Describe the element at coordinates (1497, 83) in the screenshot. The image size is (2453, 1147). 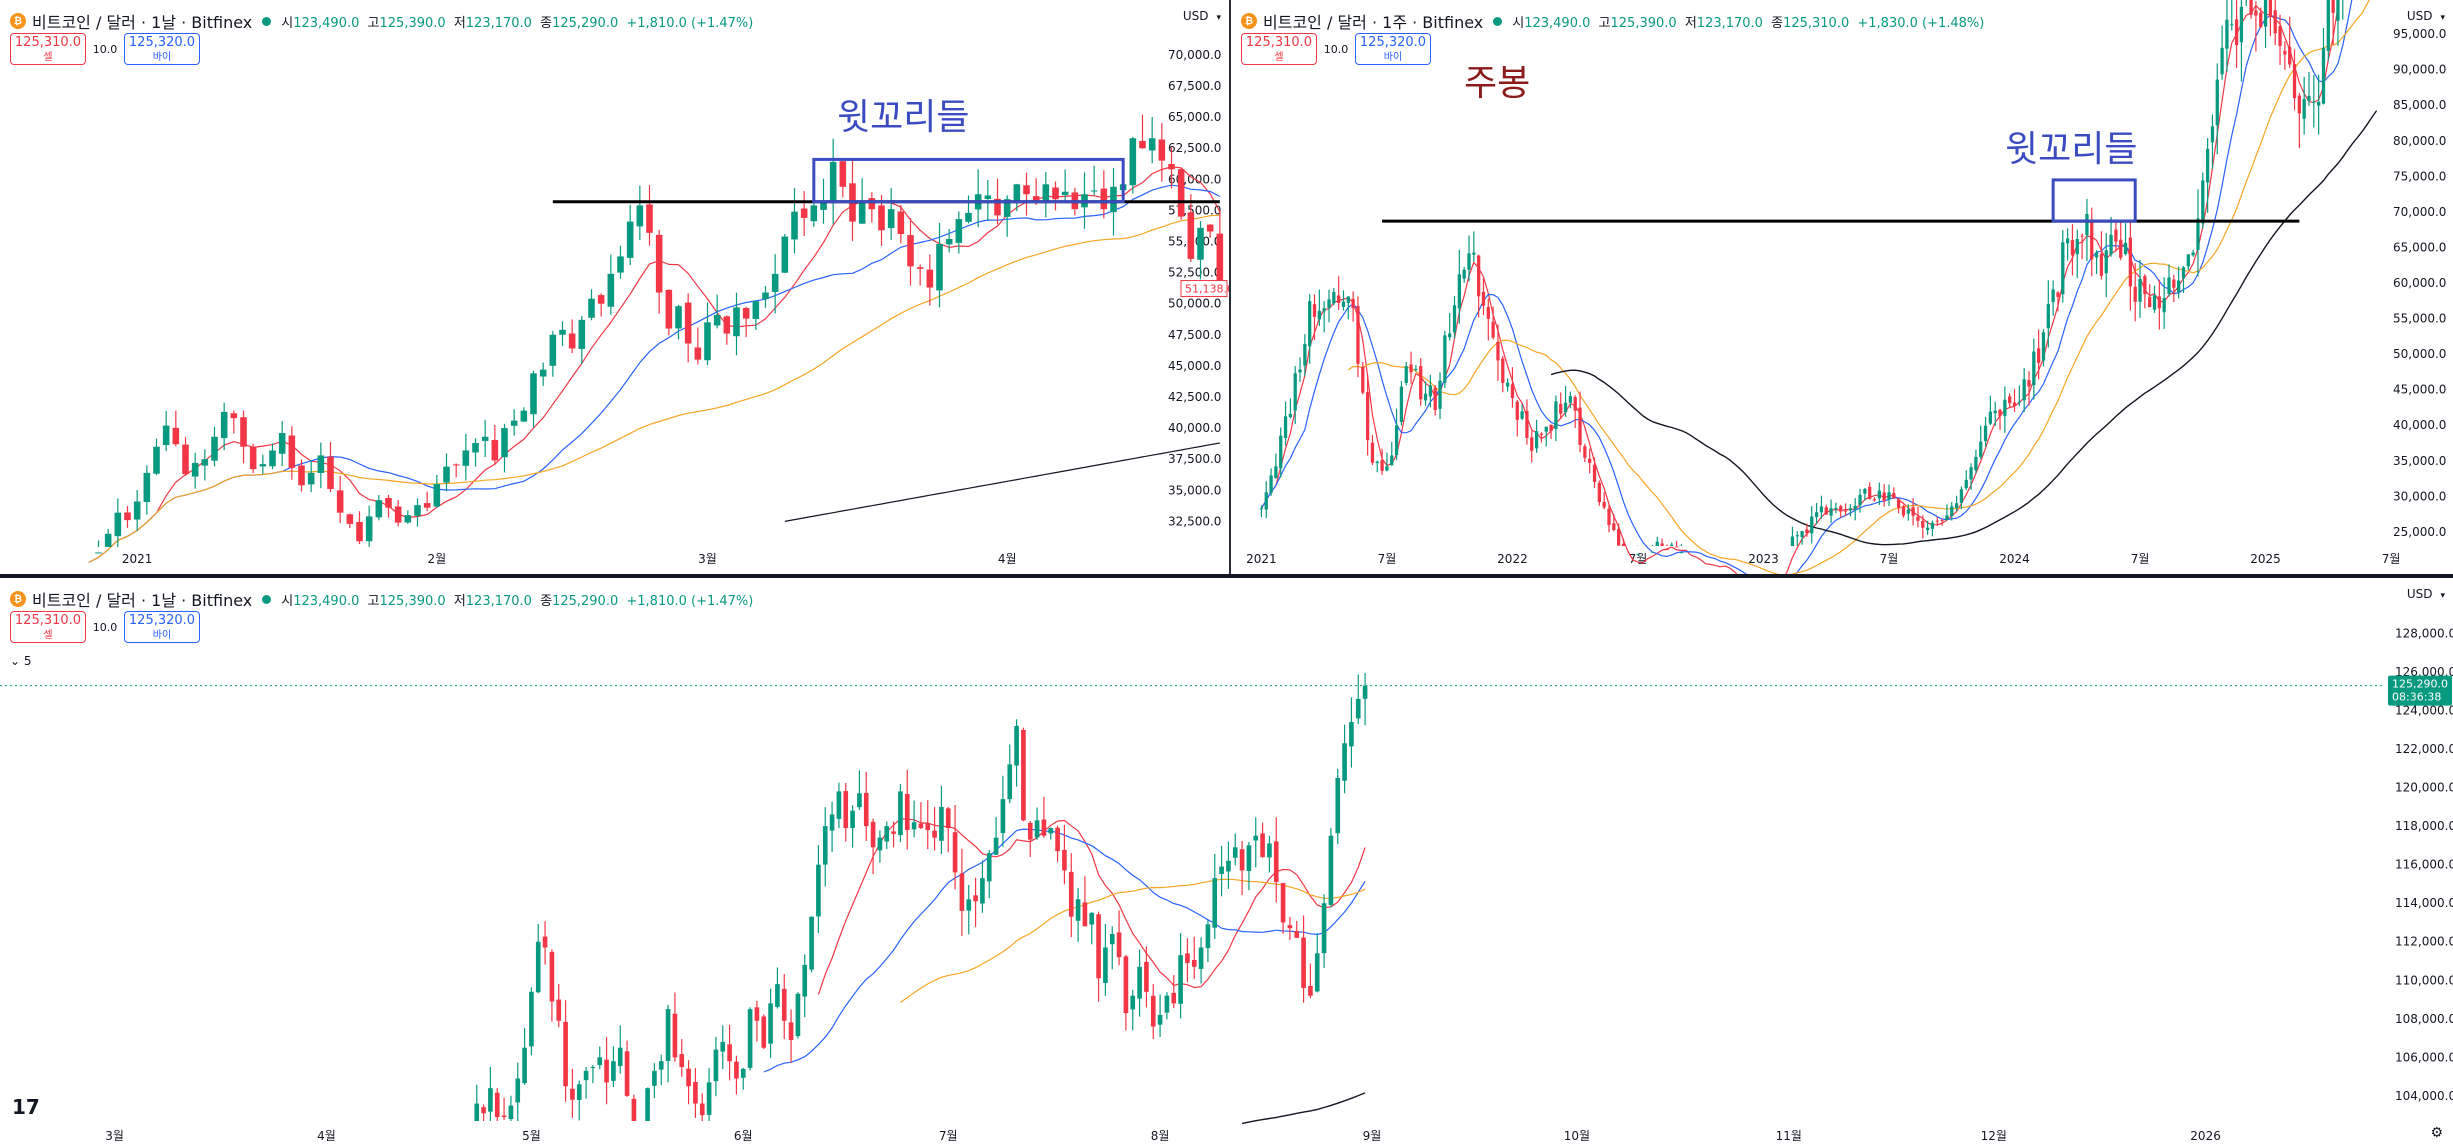
I see `annotation-label-weekly: 주봉` at that location.